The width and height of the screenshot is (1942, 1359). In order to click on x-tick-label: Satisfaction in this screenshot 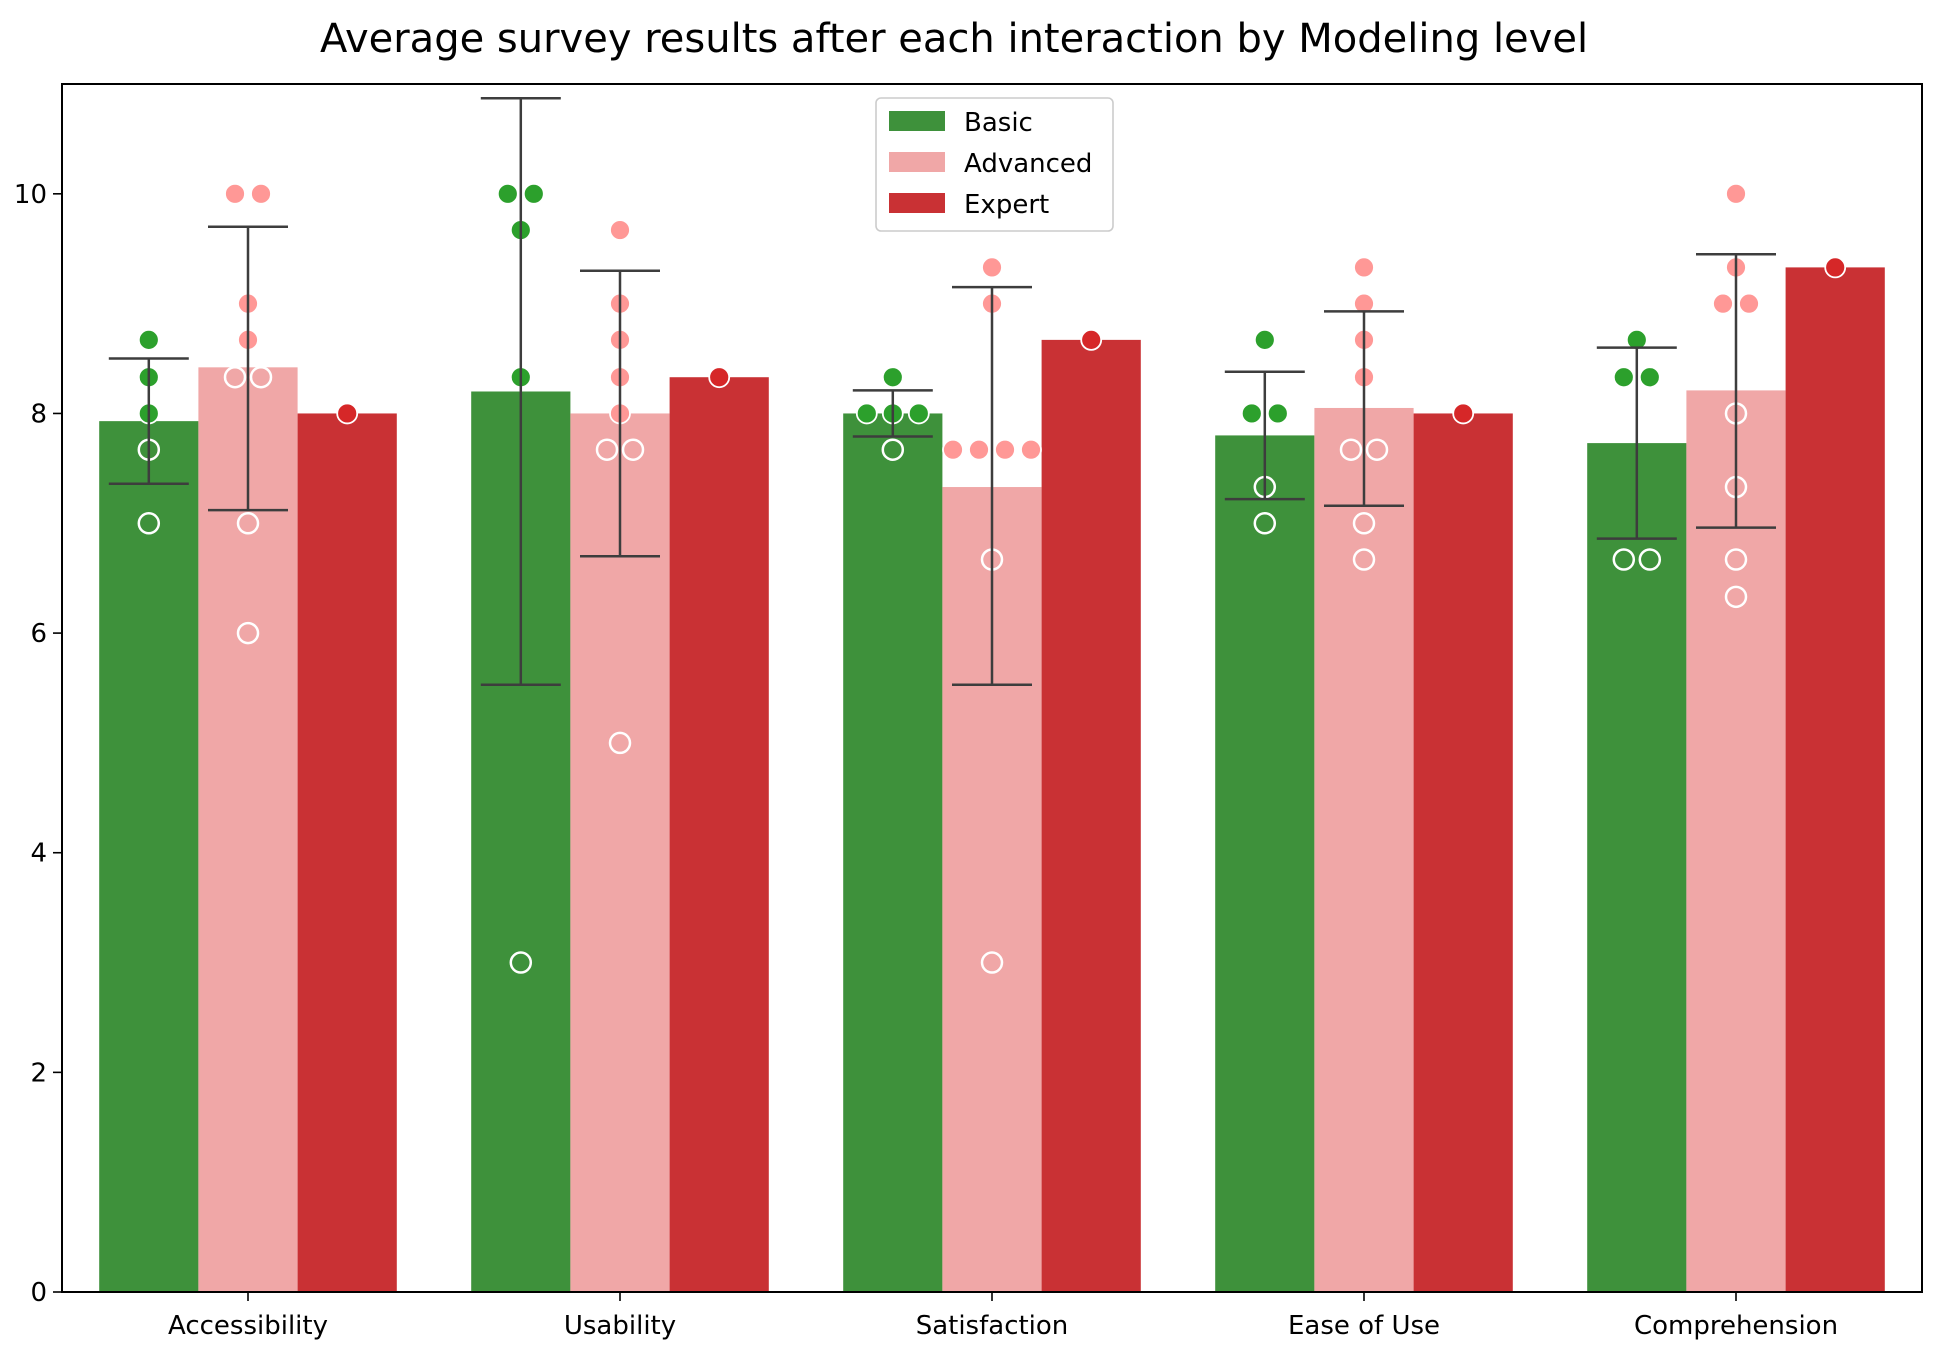, I will do `click(992, 1326)`.